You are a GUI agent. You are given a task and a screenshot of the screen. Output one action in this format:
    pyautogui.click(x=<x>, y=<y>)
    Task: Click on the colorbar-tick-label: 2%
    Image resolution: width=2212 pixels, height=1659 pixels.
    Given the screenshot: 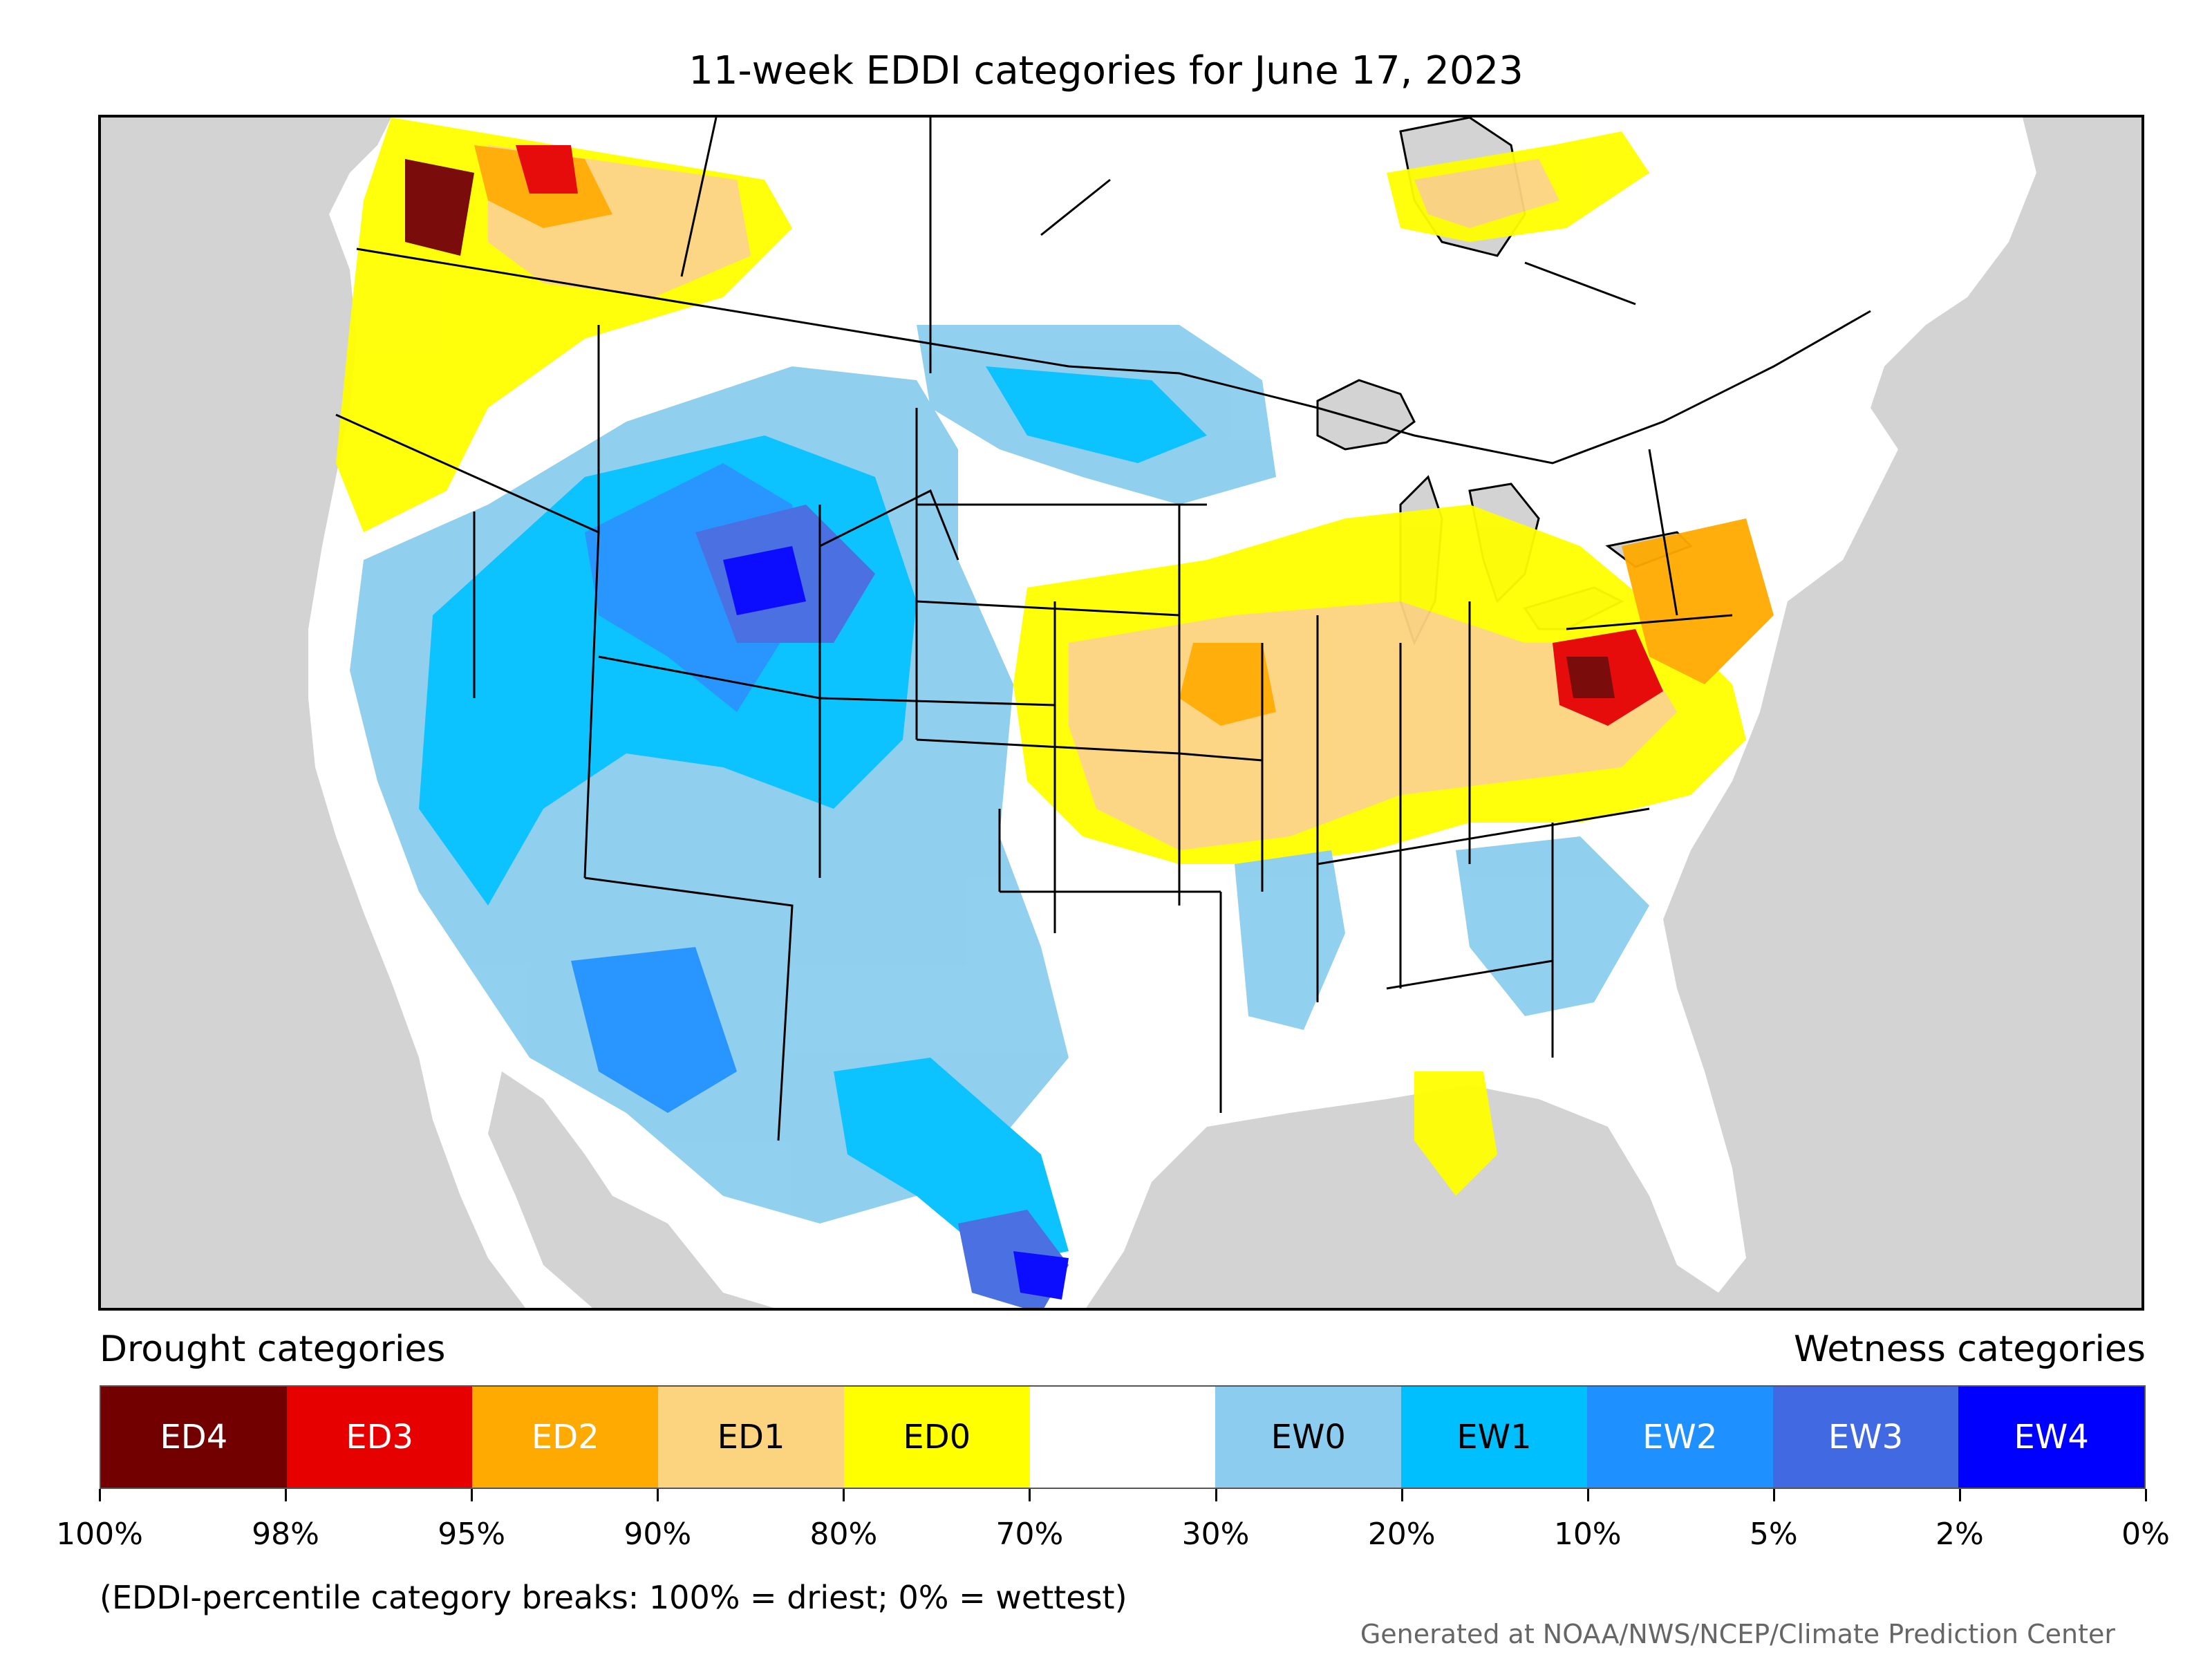 What is the action you would take?
    pyautogui.click(x=1960, y=1535)
    